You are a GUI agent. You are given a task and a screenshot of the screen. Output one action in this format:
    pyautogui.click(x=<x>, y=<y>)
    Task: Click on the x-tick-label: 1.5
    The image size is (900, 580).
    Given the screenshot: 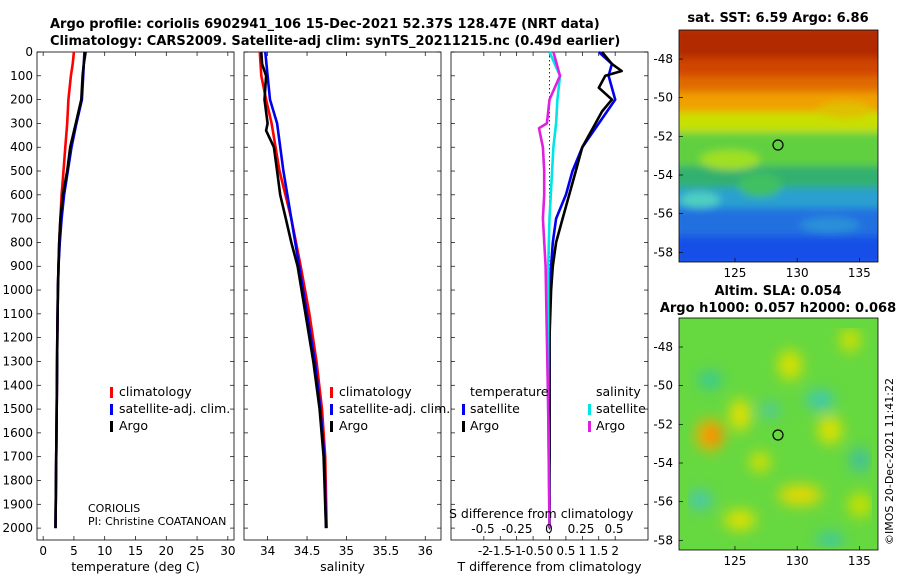 What is the action you would take?
    pyautogui.click(x=598, y=551)
    